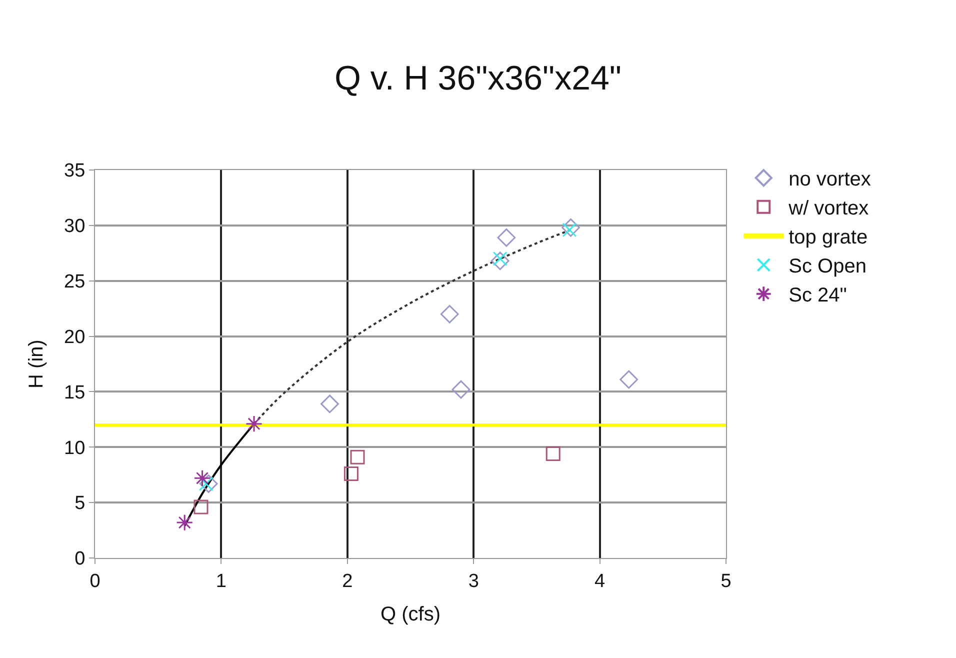 This screenshot has height=658, width=956. What do you see at coordinates (817, 295) in the screenshot?
I see `legend-label: Sc 24"` at bounding box center [817, 295].